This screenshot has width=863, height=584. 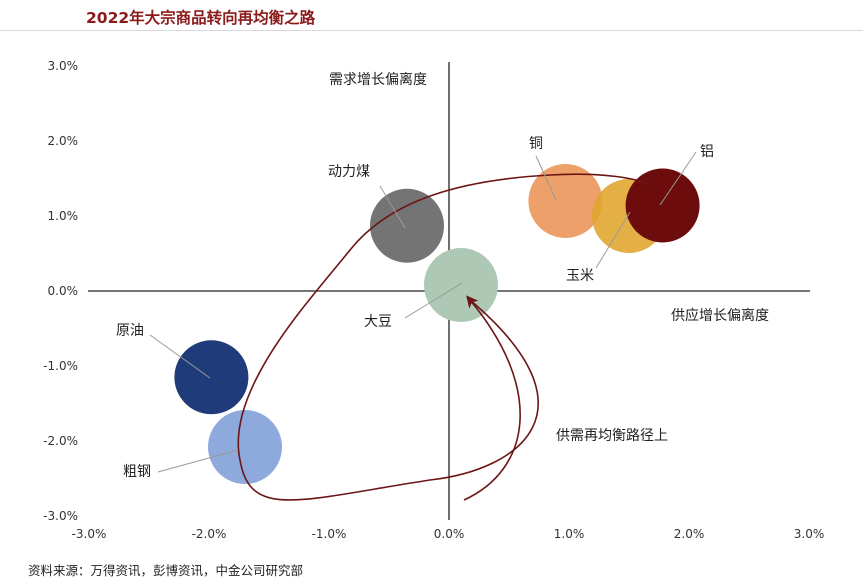 What do you see at coordinates (60, 366) in the screenshot?
I see `y-tick-label: -1.0%` at bounding box center [60, 366].